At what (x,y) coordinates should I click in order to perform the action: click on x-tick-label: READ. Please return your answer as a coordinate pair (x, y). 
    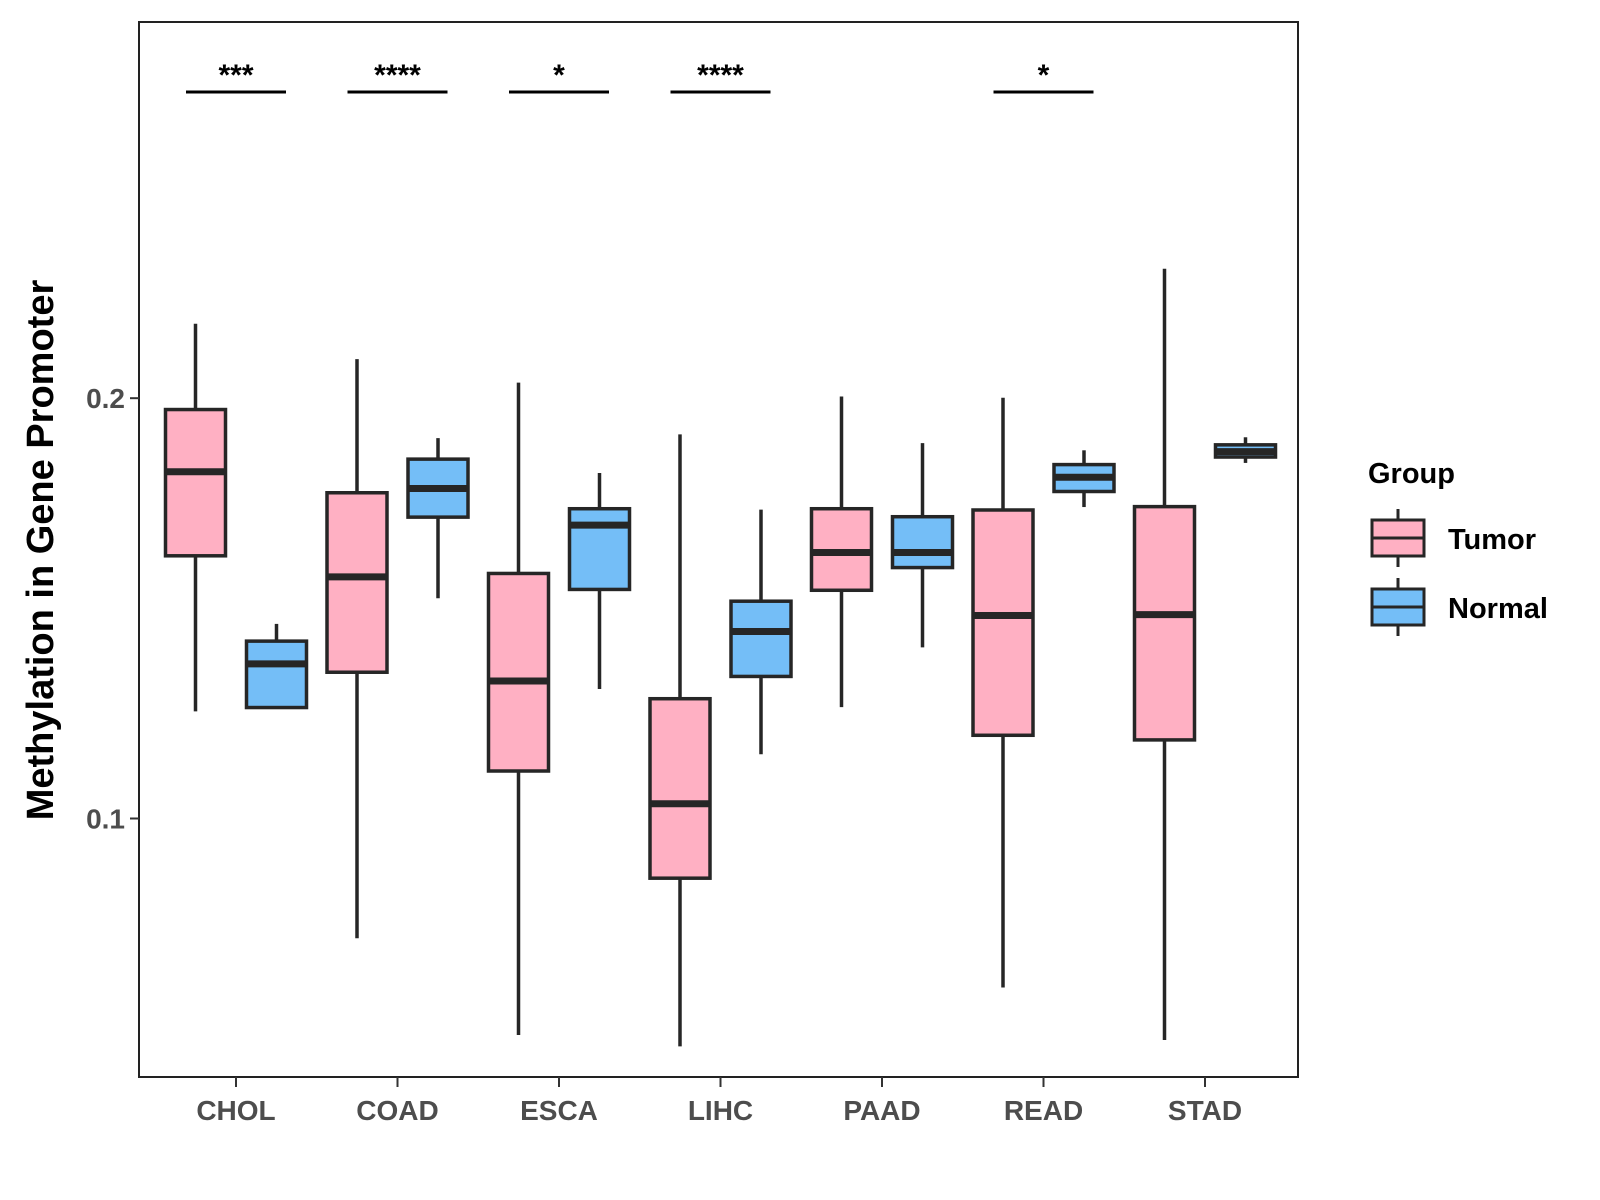
    Looking at the image, I should click on (1043, 1110).